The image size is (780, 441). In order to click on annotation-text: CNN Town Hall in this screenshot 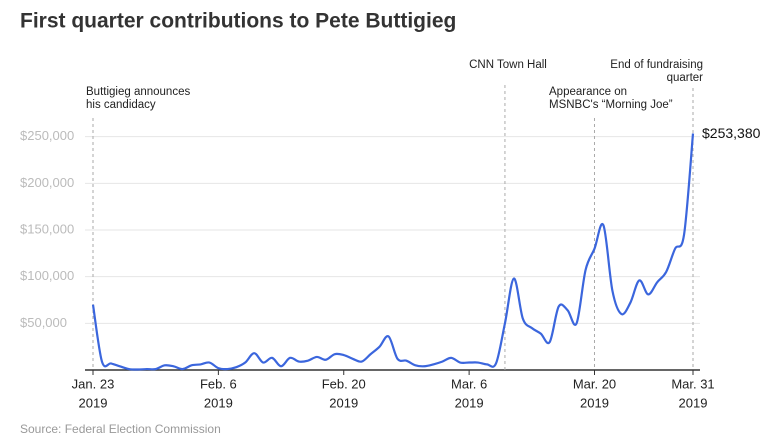, I will do `click(508, 65)`.